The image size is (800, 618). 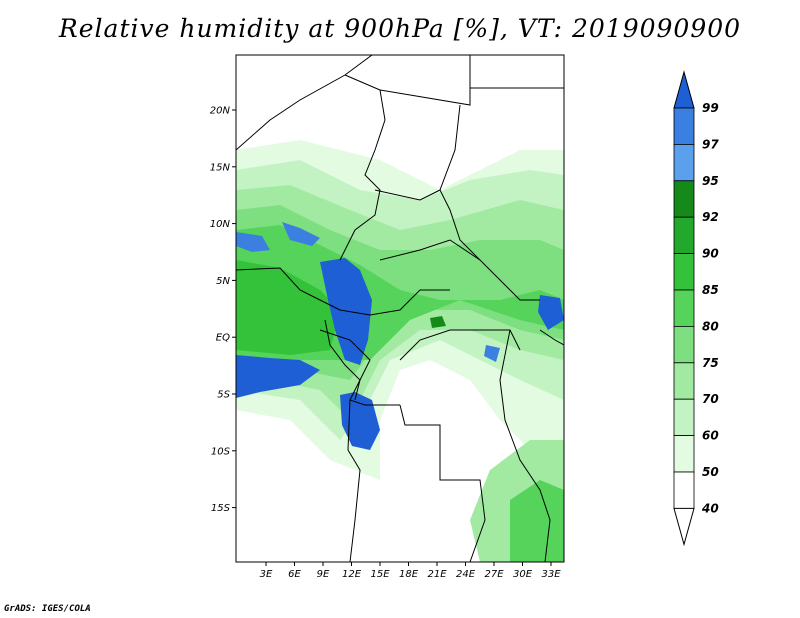 I want to click on colorbar-label: 80, so click(x=710, y=326).